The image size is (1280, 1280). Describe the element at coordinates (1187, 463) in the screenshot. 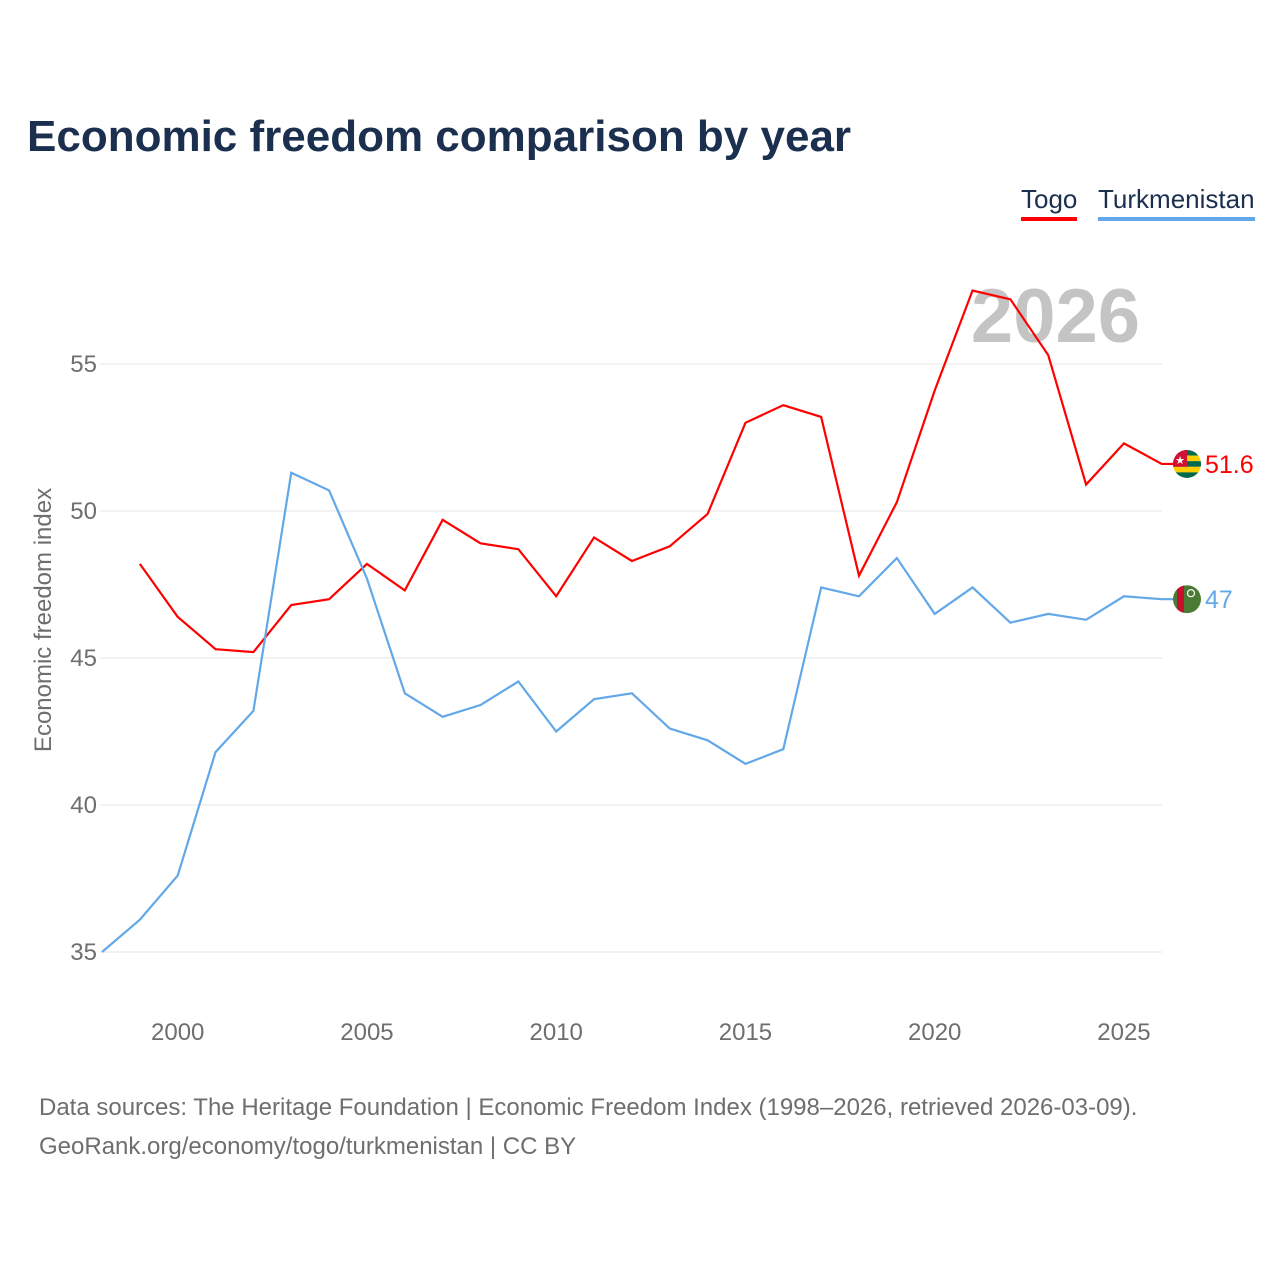

I see `togo-flag-icon: ★` at that location.